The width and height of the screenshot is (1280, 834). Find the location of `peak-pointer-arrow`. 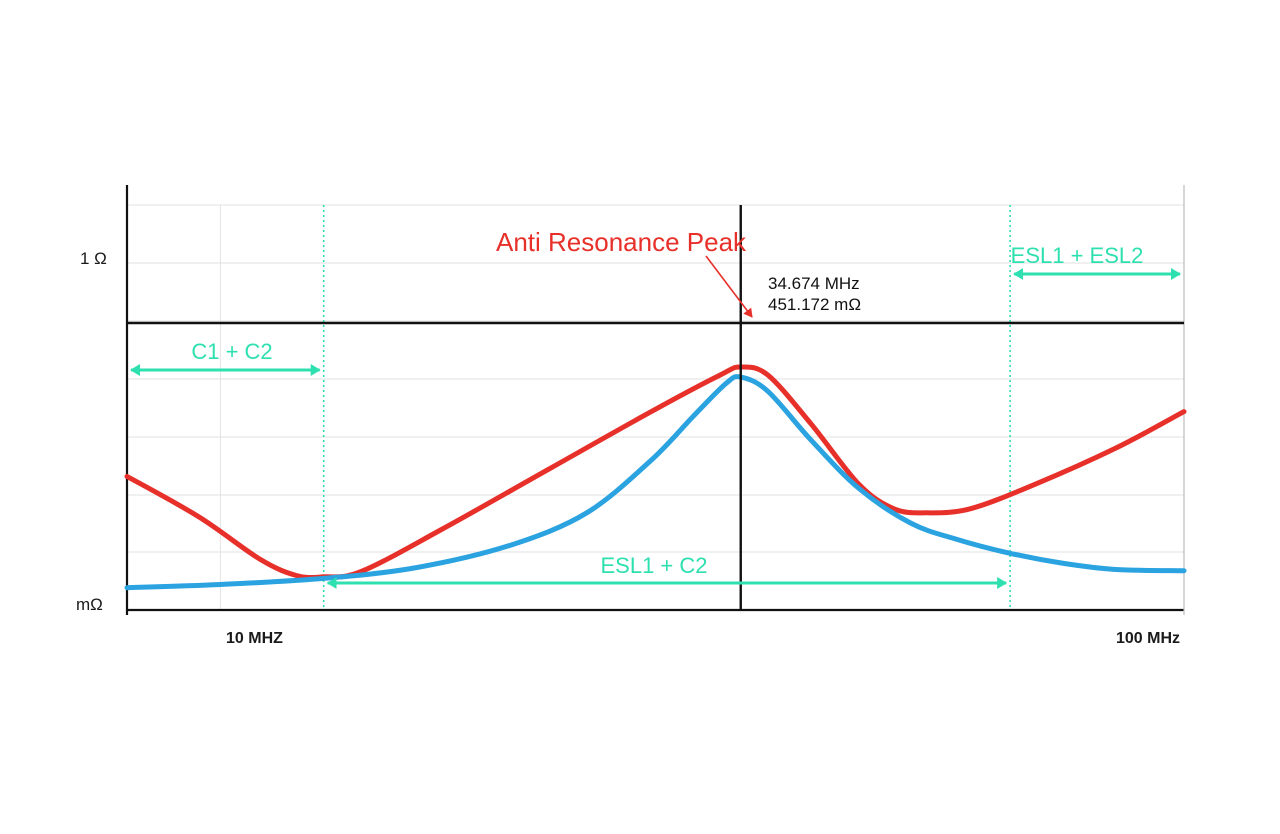

peak-pointer-arrow is located at coordinates (729, 286).